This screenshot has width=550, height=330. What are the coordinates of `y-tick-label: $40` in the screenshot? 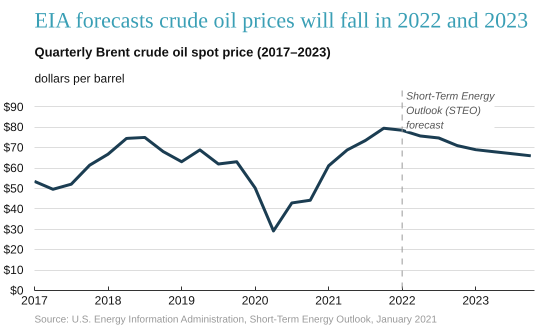 It's located at (13, 209).